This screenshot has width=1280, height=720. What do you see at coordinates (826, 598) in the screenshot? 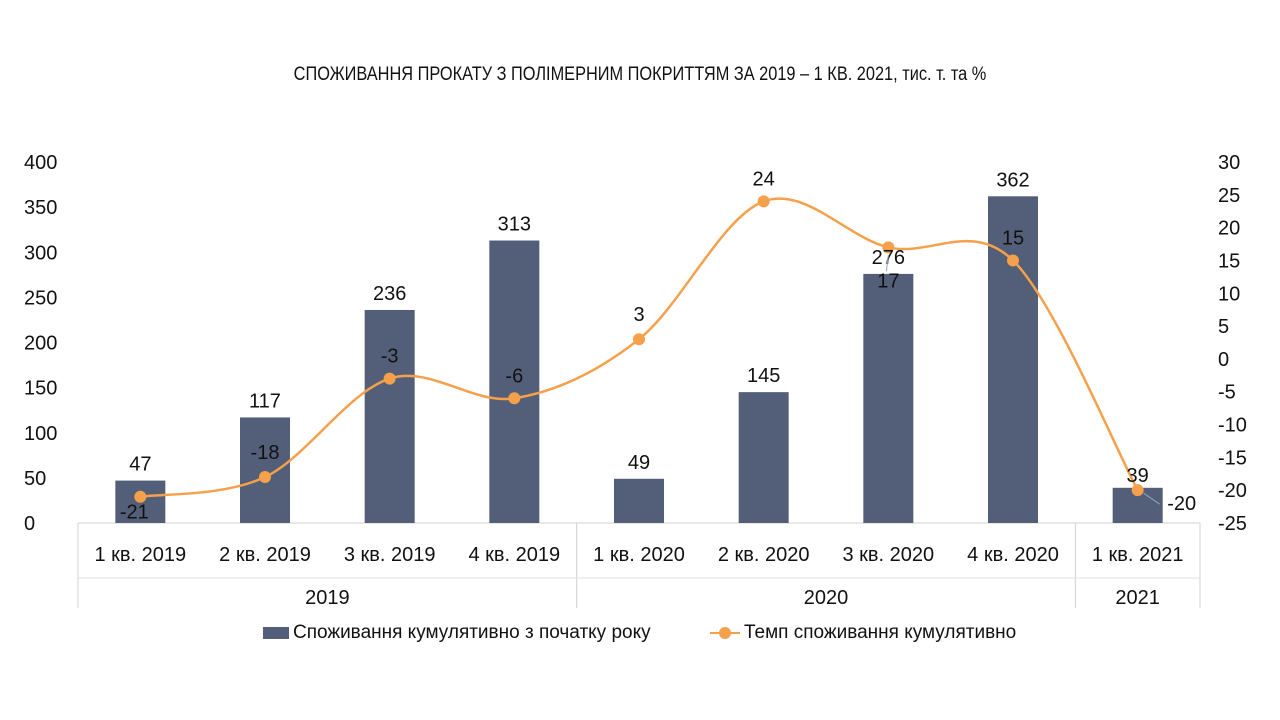
I see `x-group-label: 2020` at bounding box center [826, 598].